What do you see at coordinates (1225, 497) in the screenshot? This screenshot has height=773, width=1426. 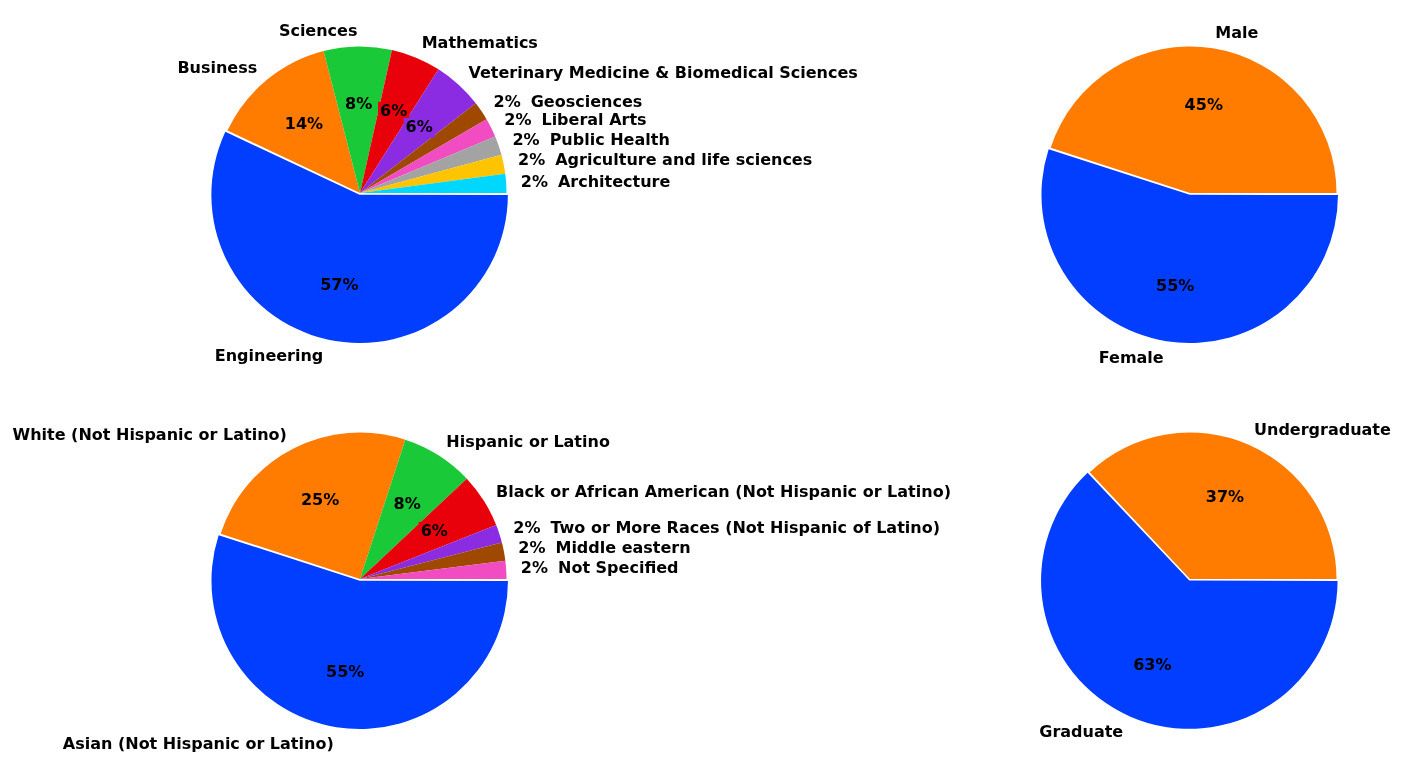 I see `data-label: 37%` at bounding box center [1225, 497].